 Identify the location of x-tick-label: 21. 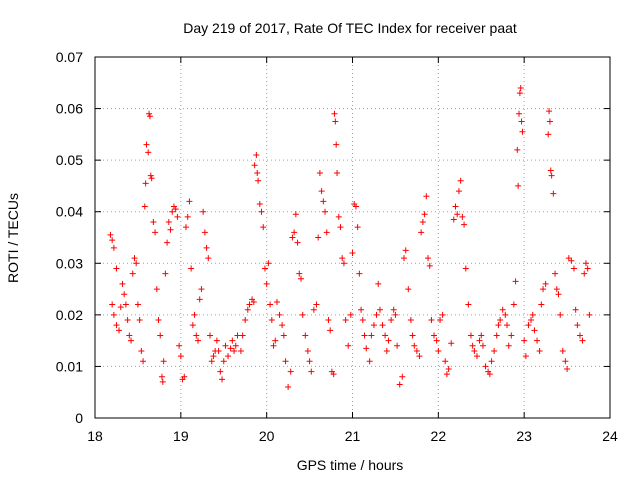
(353, 436).